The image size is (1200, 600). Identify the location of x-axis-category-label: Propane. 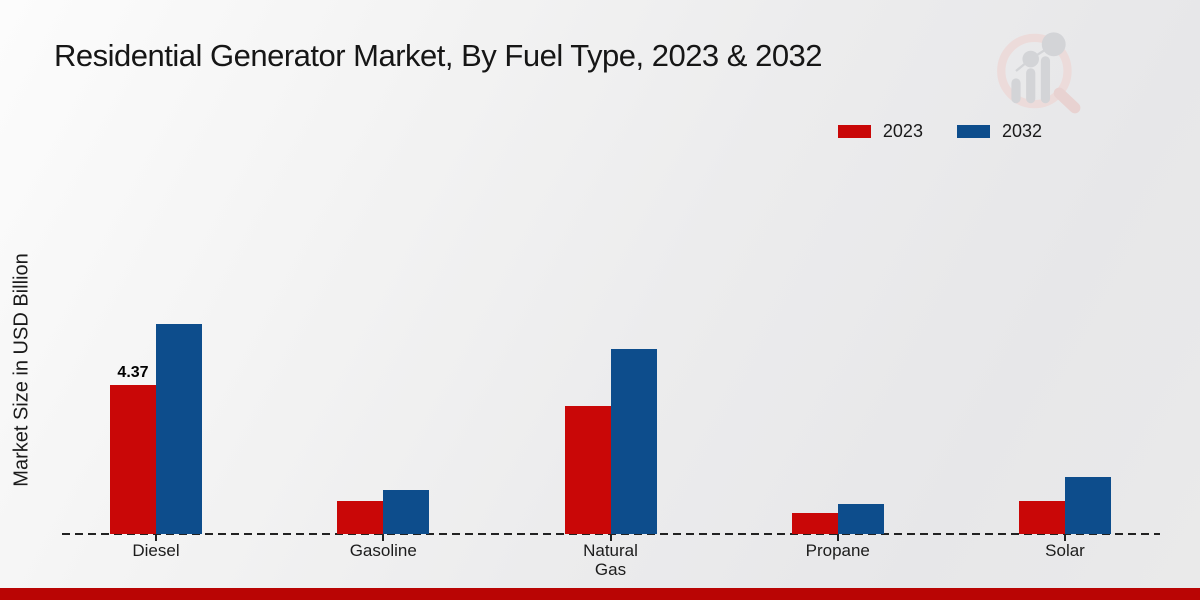
(837, 550).